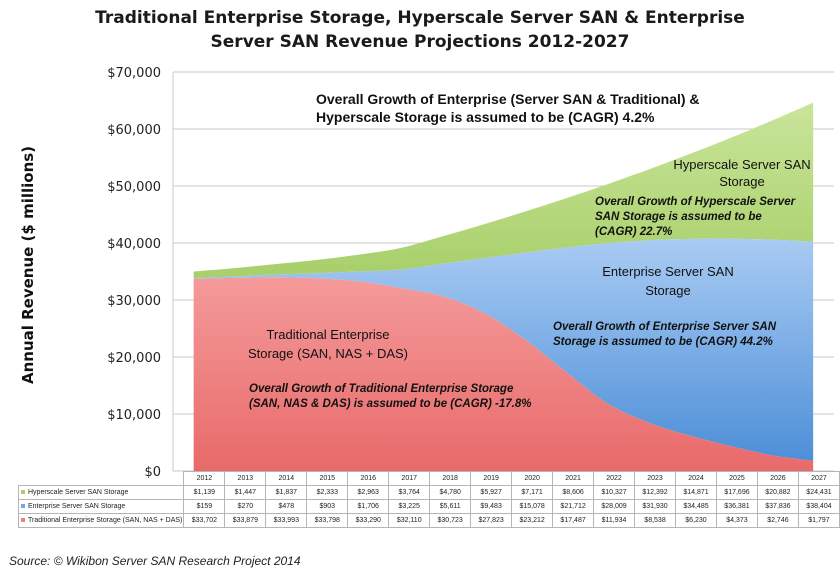  Describe the element at coordinates (204, 520) in the screenshot. I see `data-table-cell: $33,702` at that location.